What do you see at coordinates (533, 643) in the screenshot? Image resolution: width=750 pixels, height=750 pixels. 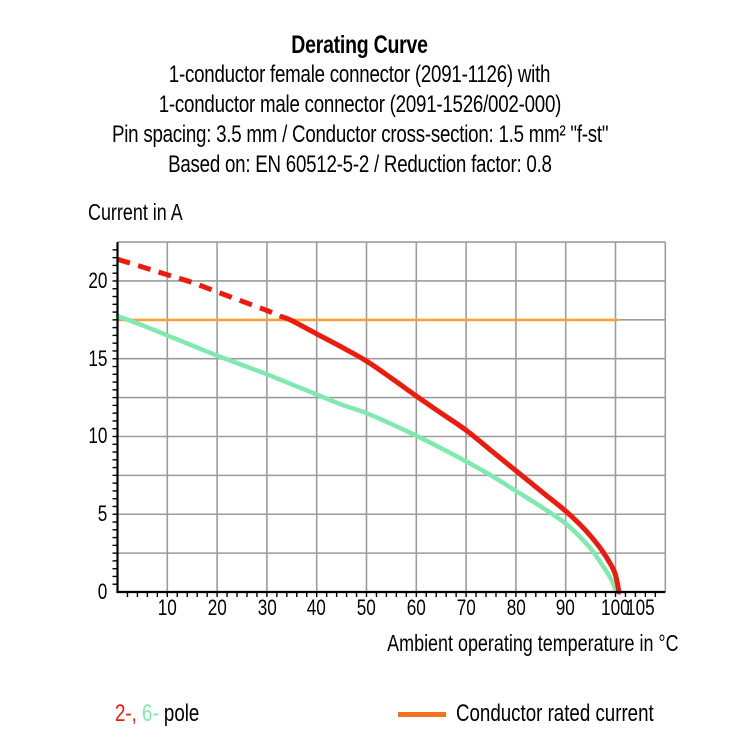 I see `x-axis-title: Ambient operating temperature in °C` at bounding box center [533, 643].